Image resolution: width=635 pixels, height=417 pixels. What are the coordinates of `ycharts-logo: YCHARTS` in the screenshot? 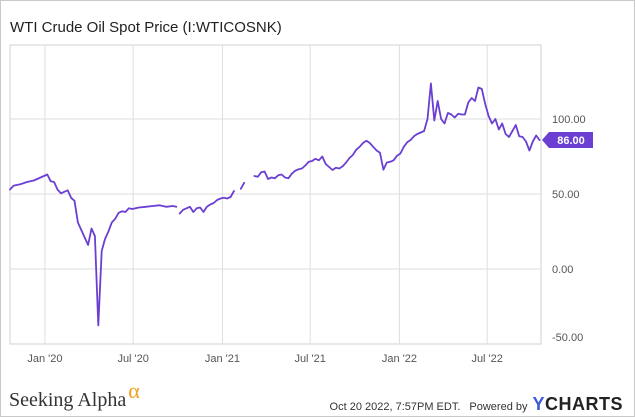 It's located at (577, 404).